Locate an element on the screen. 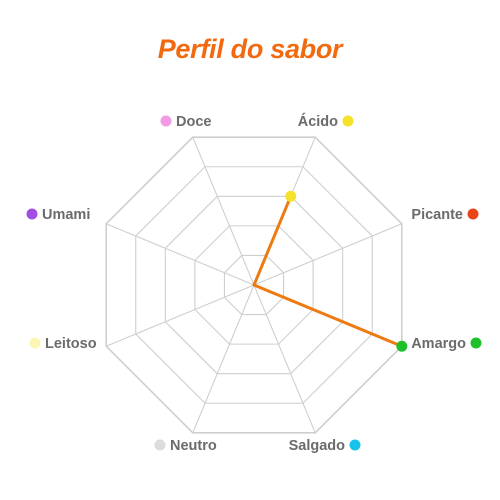 This screenshot has height=500, width=500. axis-label-picante: Picante is located at coordinates (445, 215).